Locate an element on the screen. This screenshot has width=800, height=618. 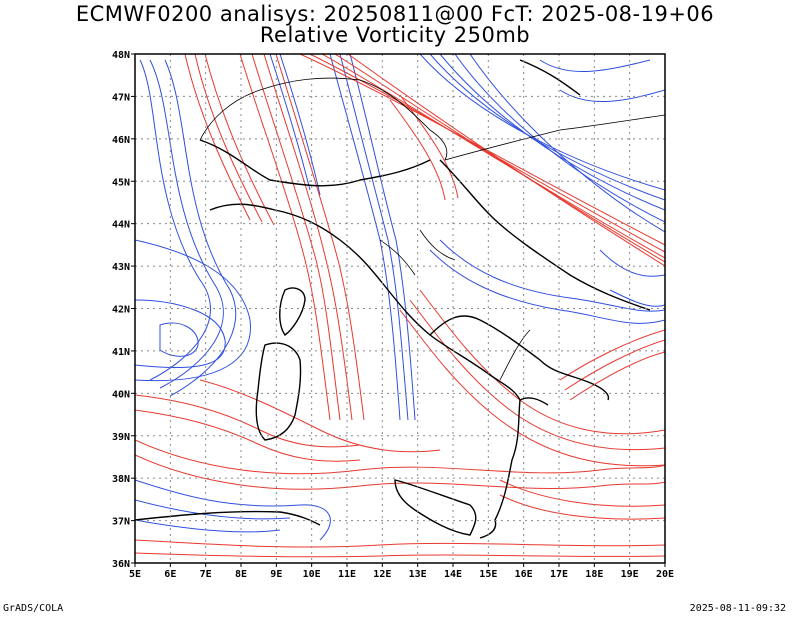
lat-tick-label: 38N is located at coordinates (121, 479).